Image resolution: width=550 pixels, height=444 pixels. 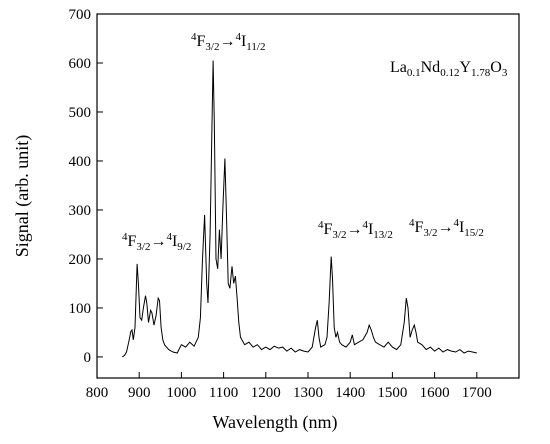 I want to click on y-tick-label: 500, so click(x=80, y=113).